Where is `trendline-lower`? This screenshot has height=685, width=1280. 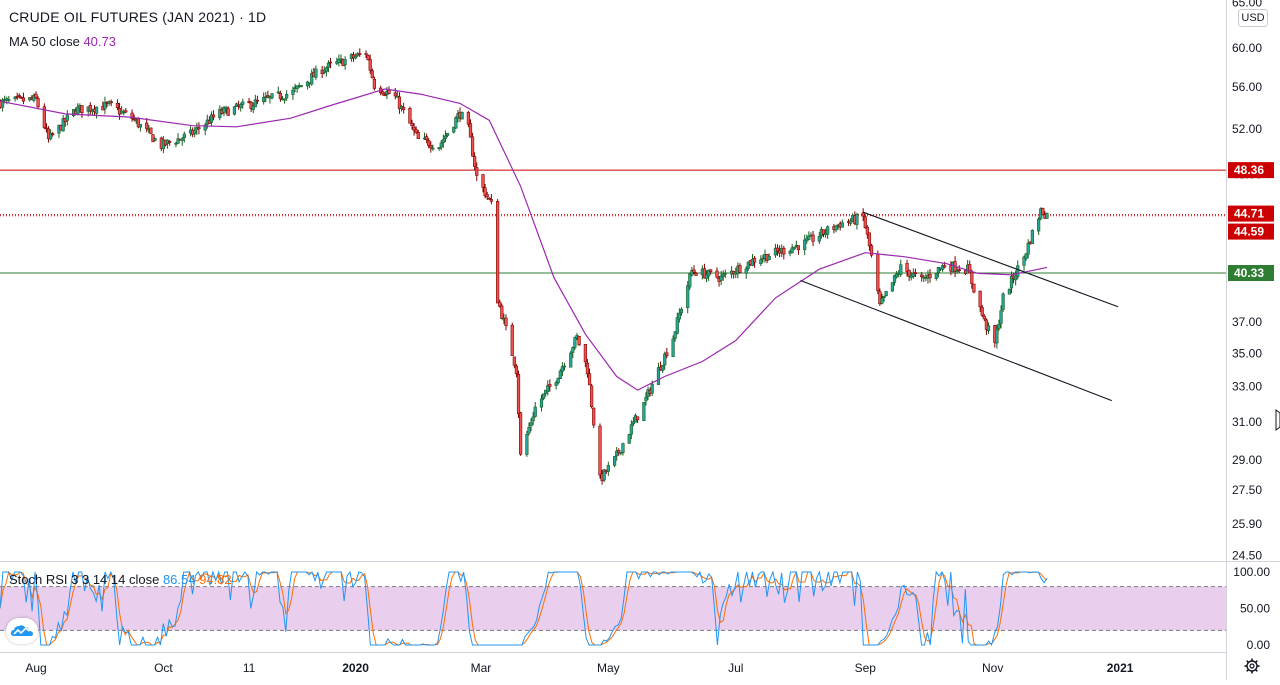 trendline-lower is located at coordinates (956, 340).